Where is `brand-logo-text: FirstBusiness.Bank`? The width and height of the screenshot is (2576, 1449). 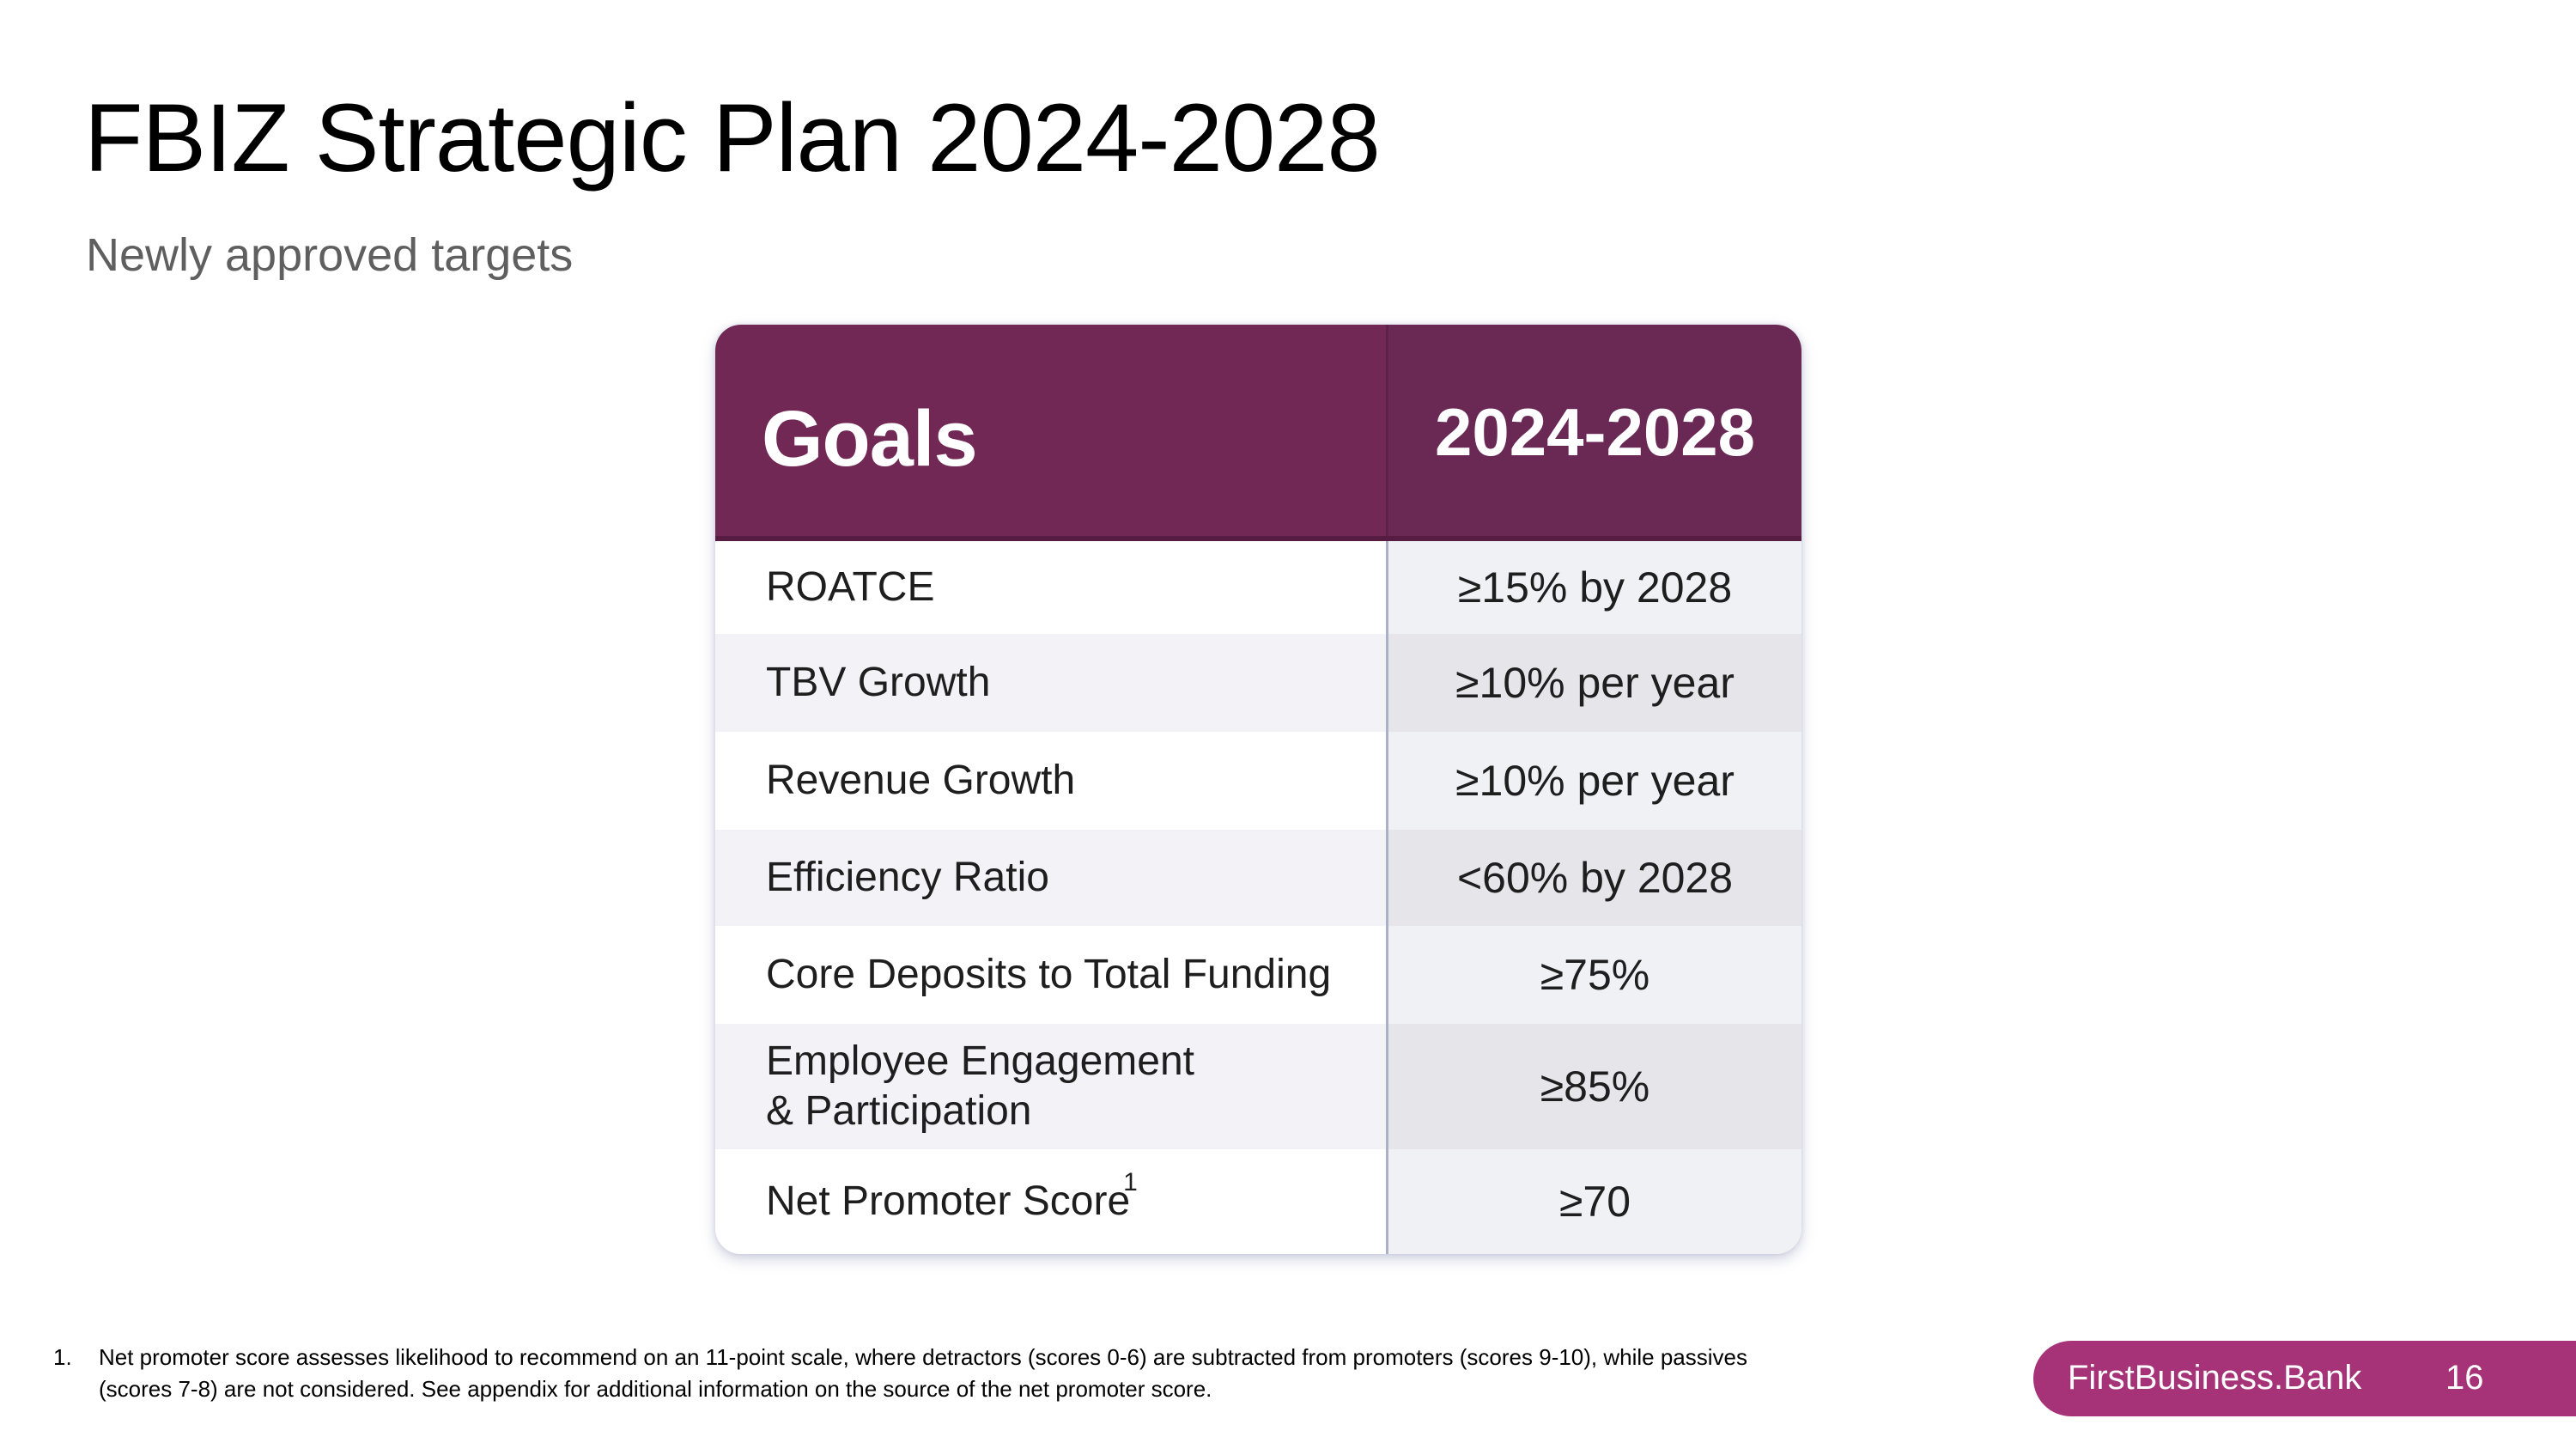 brand-logo-text: FirstBusiness.Bank is located at coordinates (2215, 1378).